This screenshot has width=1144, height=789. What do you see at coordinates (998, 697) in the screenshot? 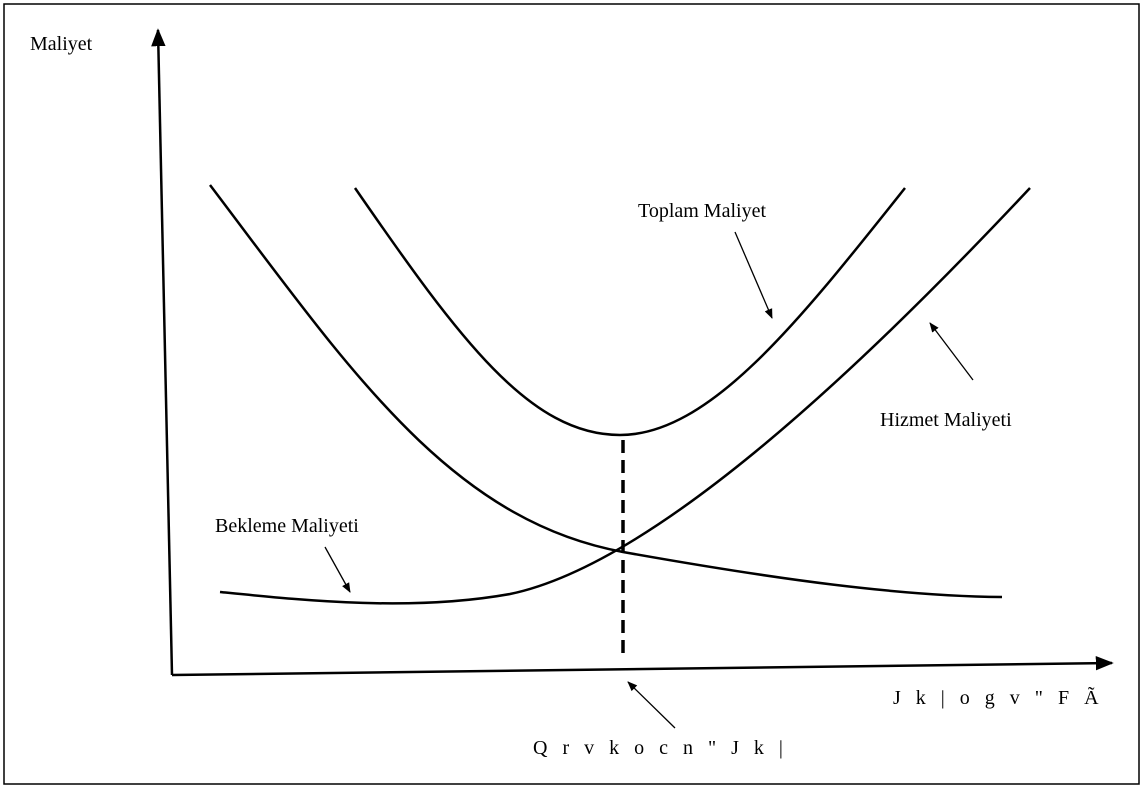
I see `x-axis-label: J k | o g v " F Ã` at bounding box center [998, 697].